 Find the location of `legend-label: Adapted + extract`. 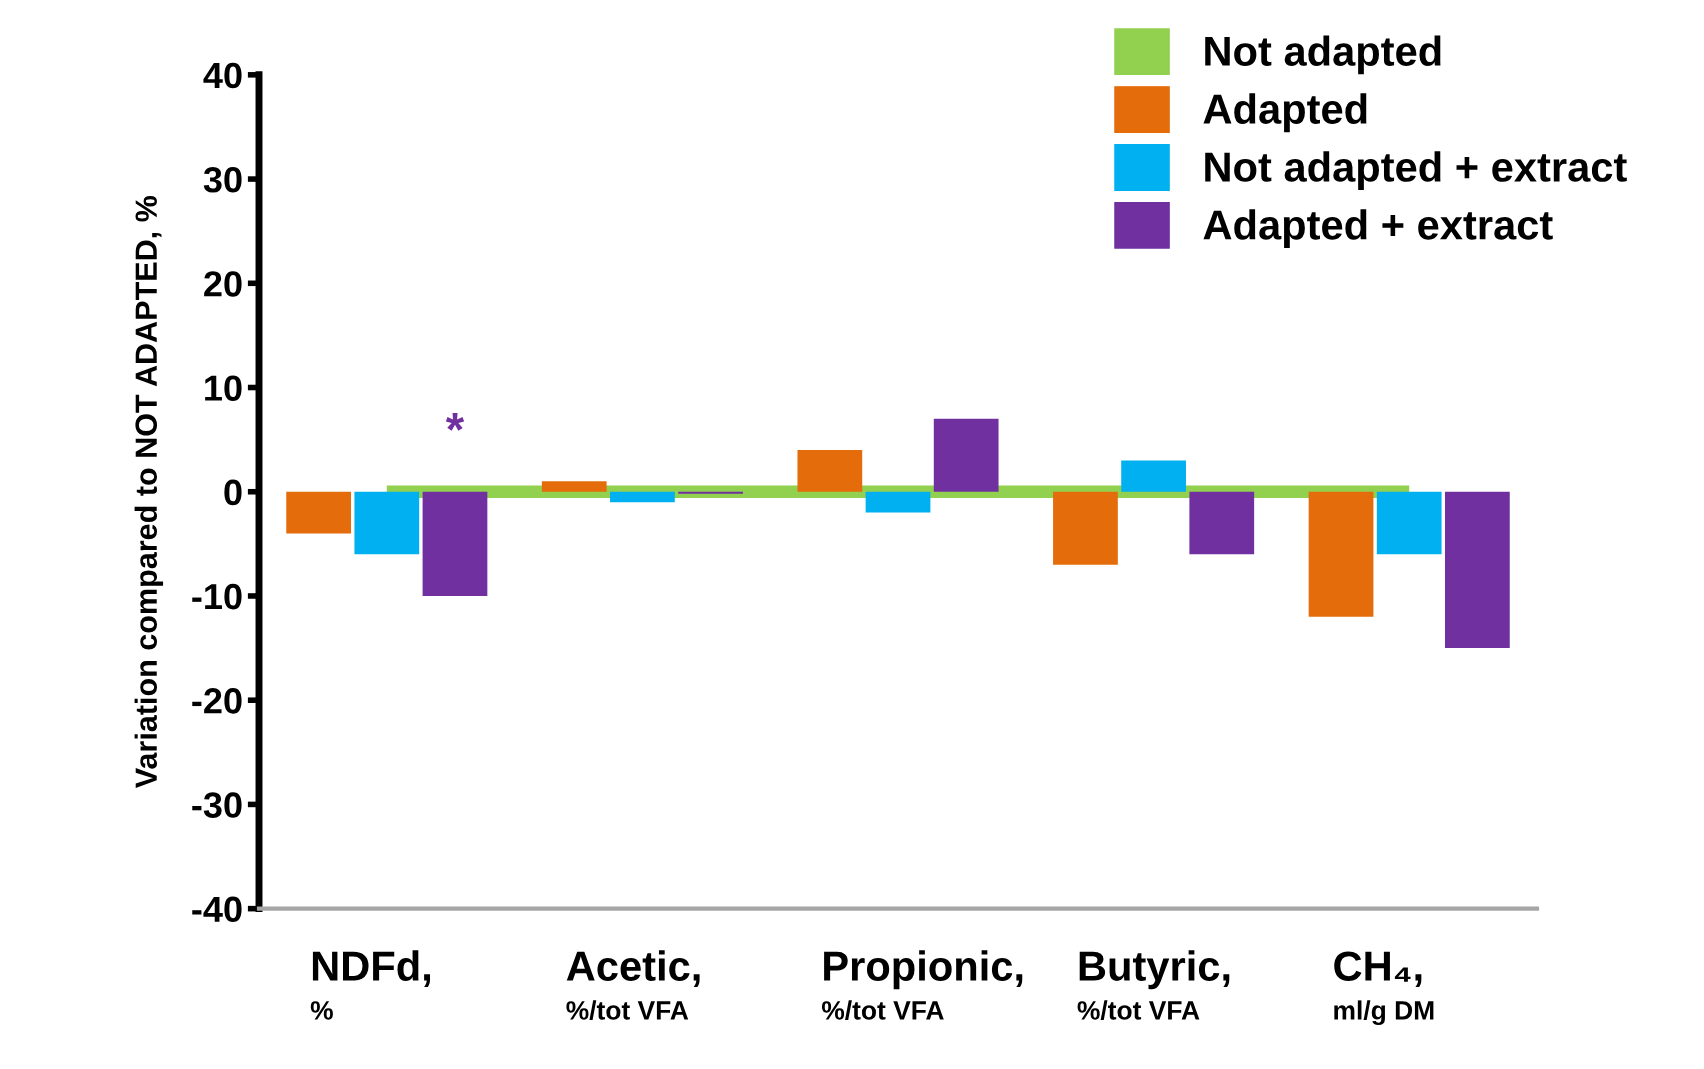

legend-label: Adapted + extract is located at coordinates (1378, 229).